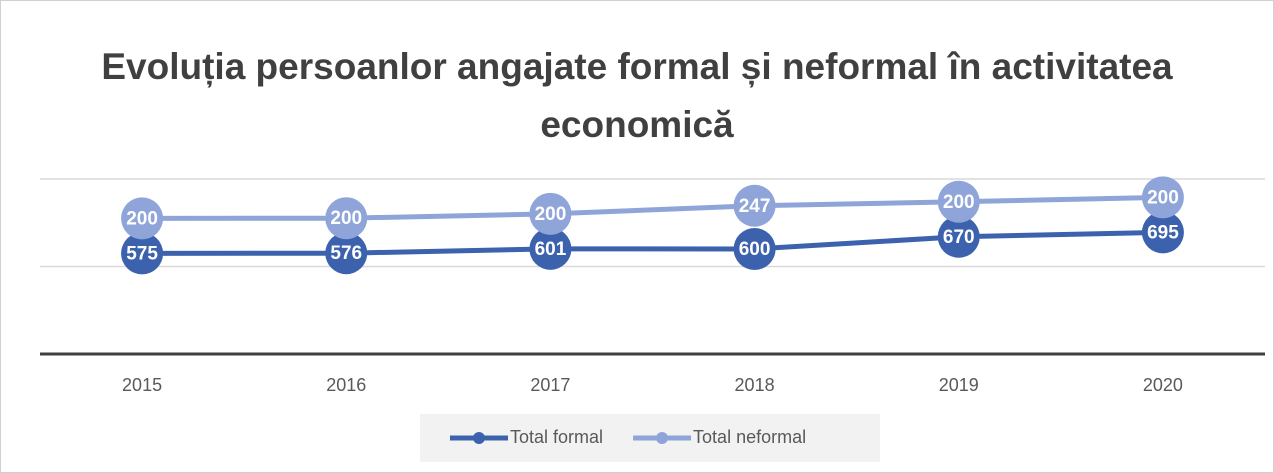 The image size is (1274, 473). What do you see at coordinates (959, 385) in the screenshot?
I see `x-tick-label: 2019` at bounding box center [959, 385].